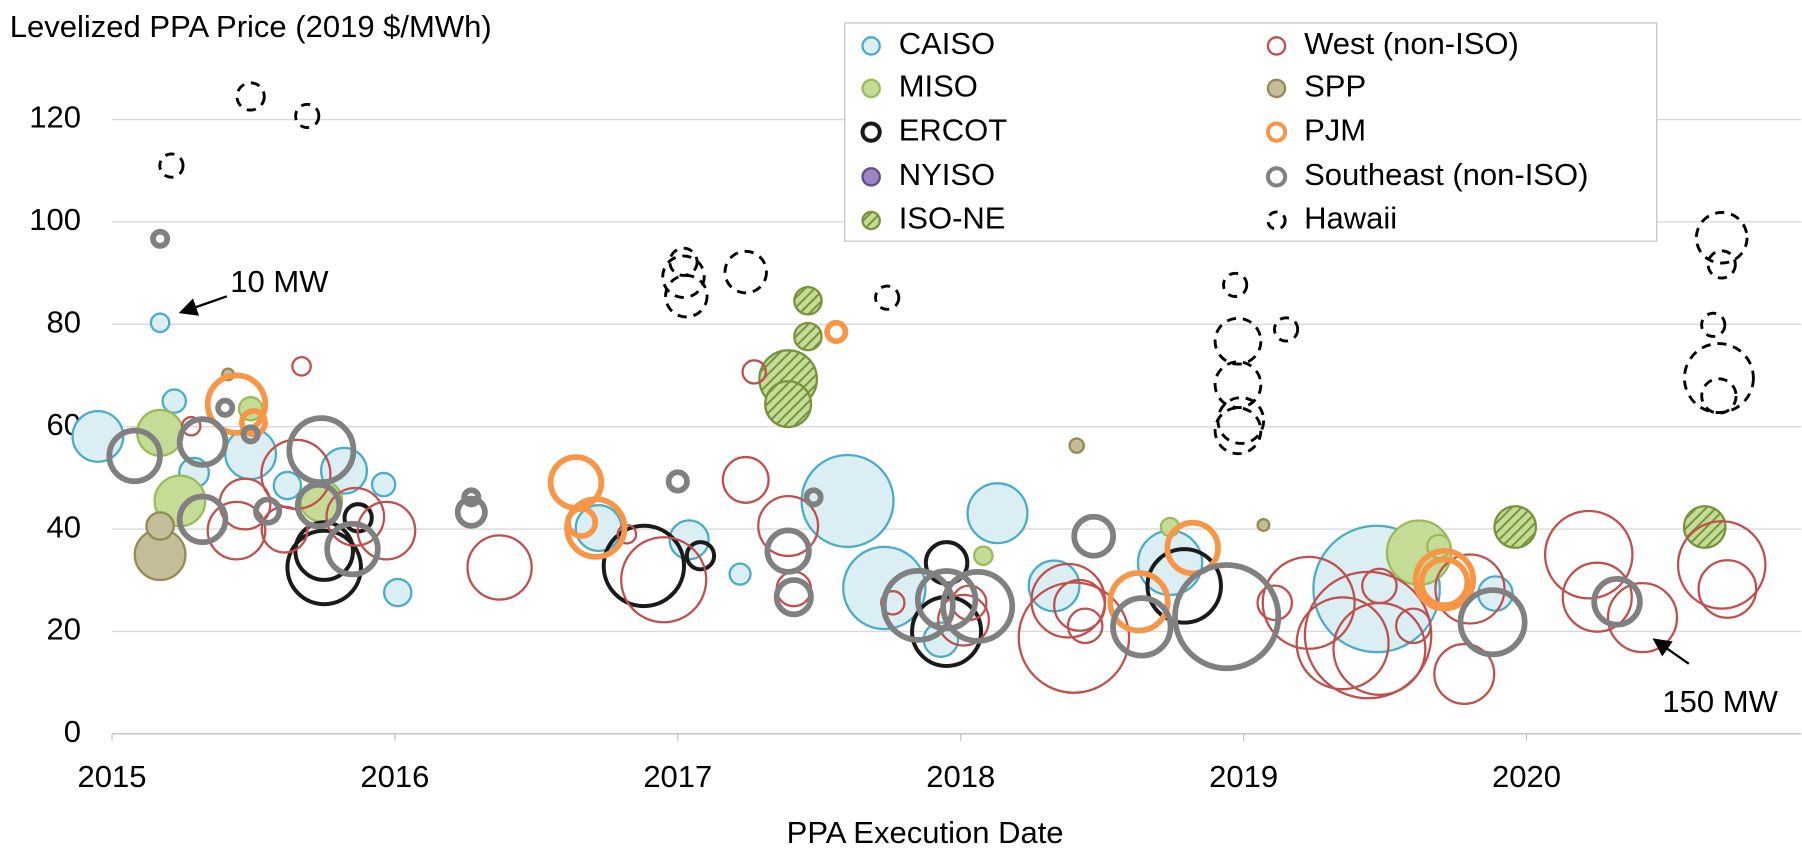 The image size is (1802, 851). Describe the element at coordinates (64, 629) in the screenshot. I see `y-tick-label: 20` at that location.